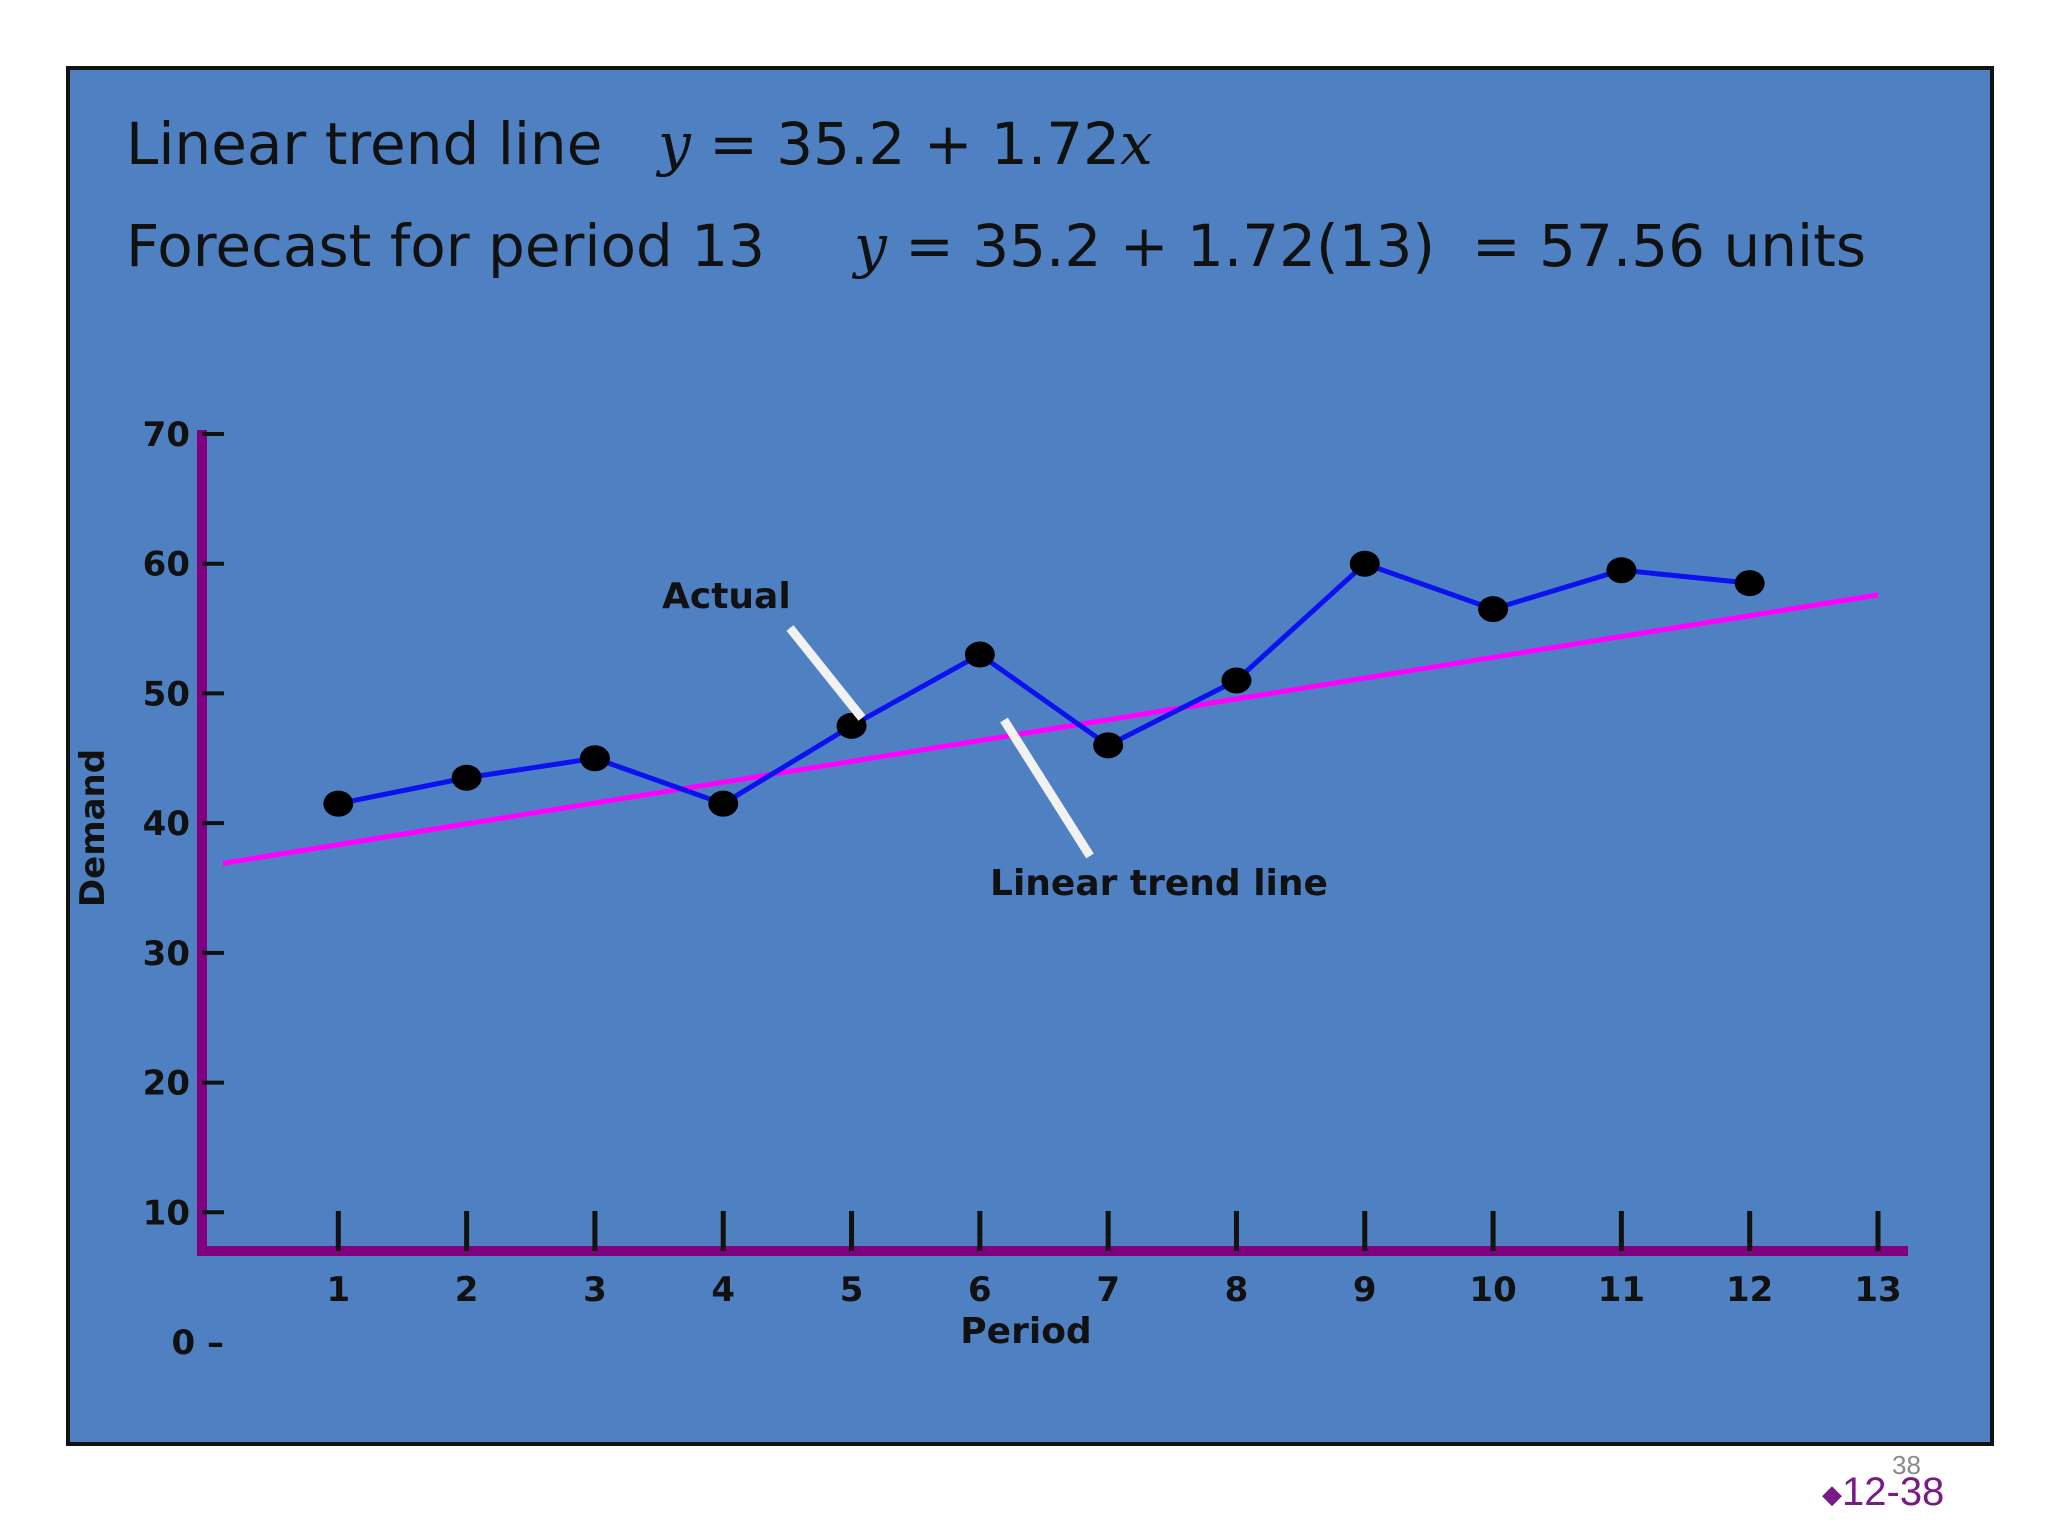 The width and height of the screenshot is (2048, 1536). I want to click on x-tick-label: 10, so click(1492, 1290).